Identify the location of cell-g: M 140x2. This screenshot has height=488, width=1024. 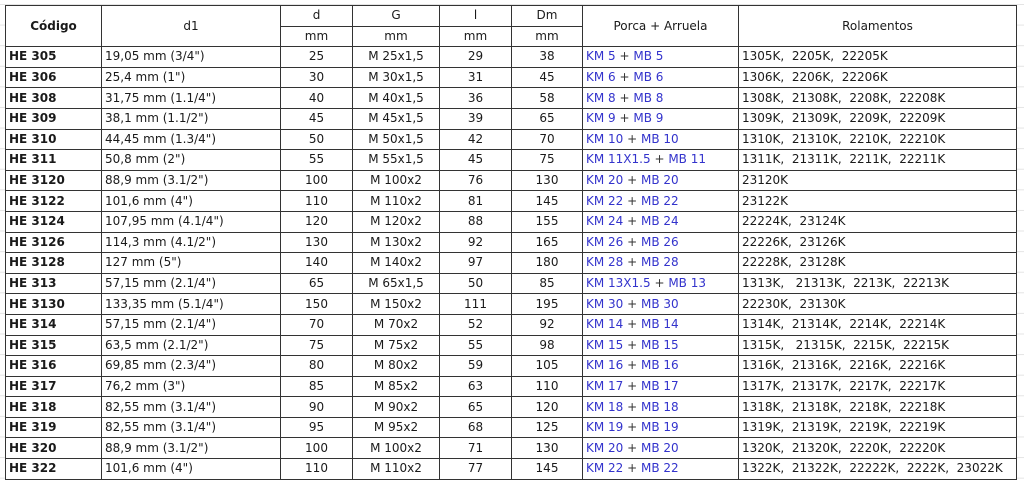
(396, 263).